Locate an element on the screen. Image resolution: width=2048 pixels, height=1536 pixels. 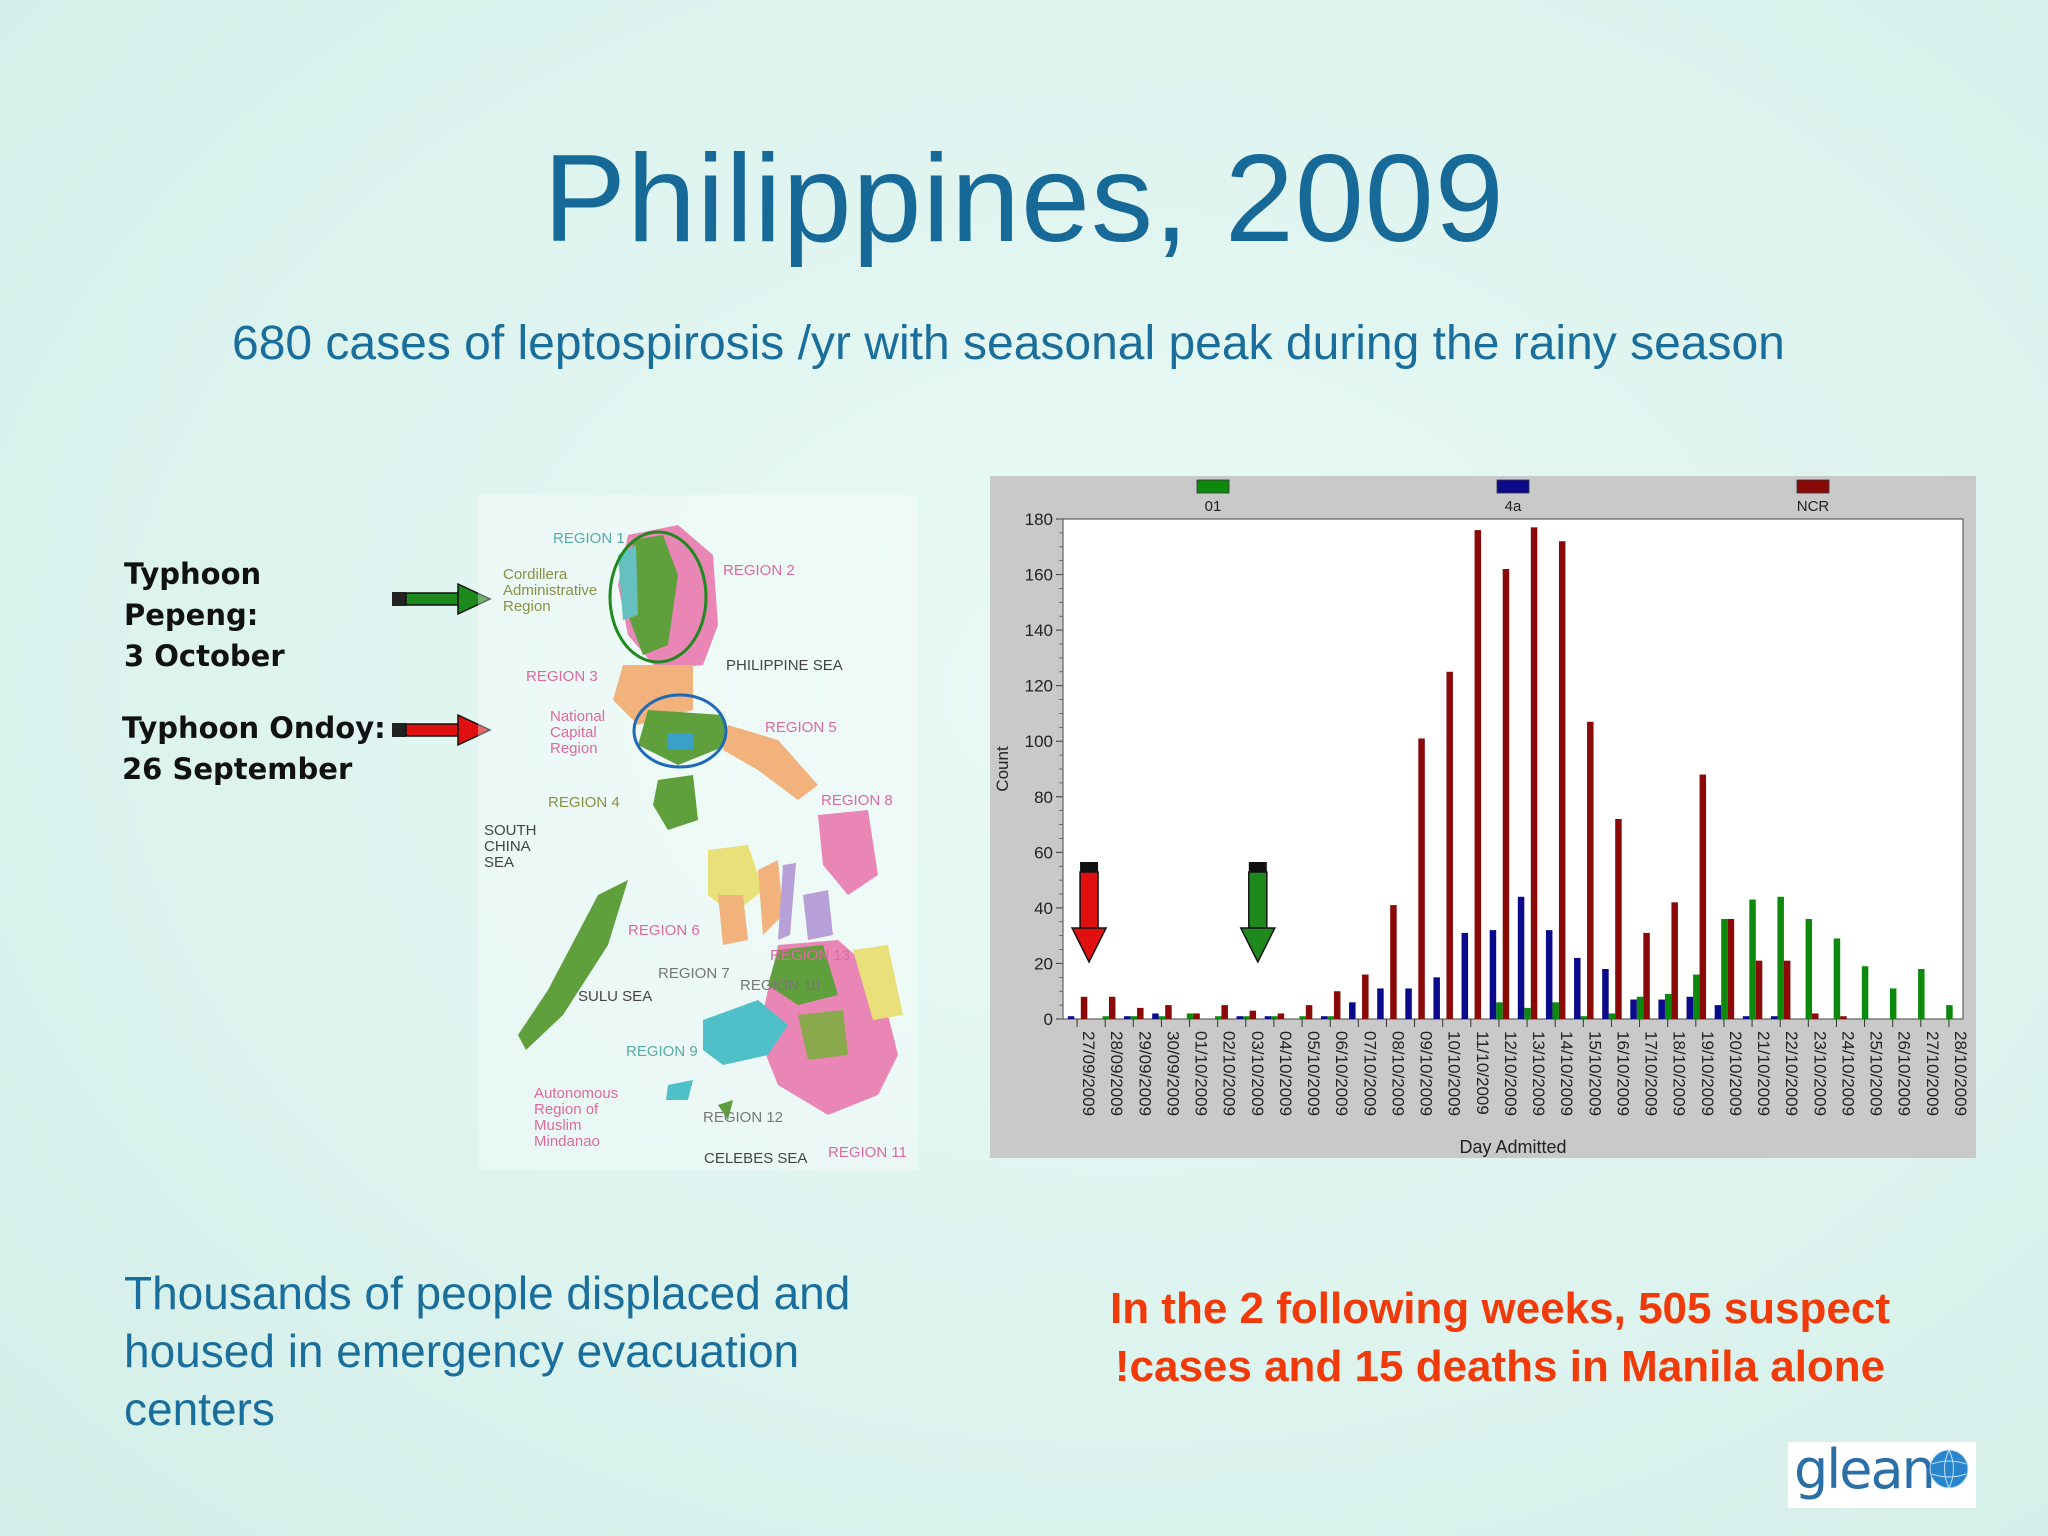
map-label-scs-2: CHINA is located at coordinates (507, 846).